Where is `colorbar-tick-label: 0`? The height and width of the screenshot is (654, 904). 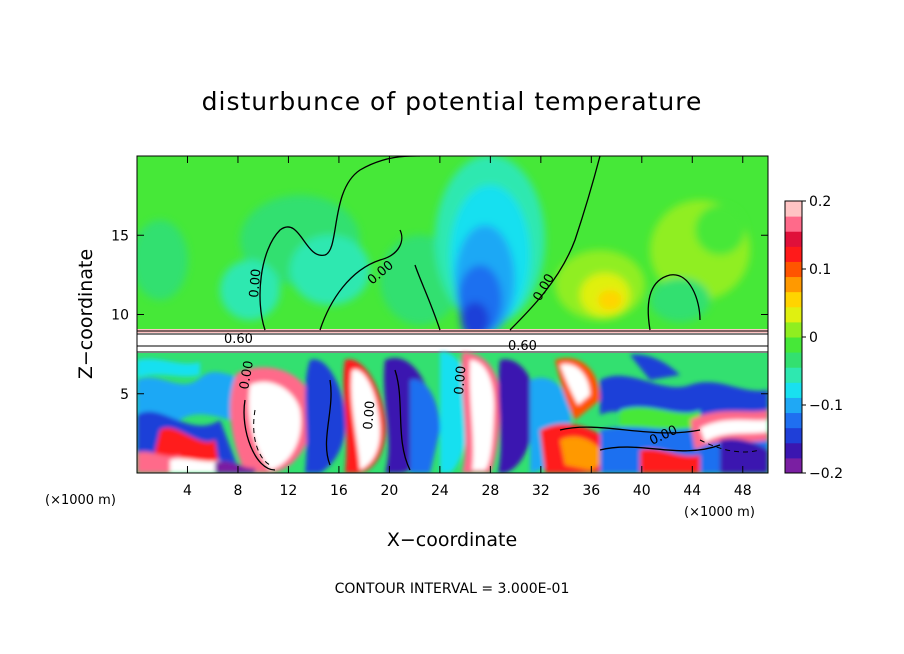 colorbar-tick-label: 0 is located at coordinates (813, 338).